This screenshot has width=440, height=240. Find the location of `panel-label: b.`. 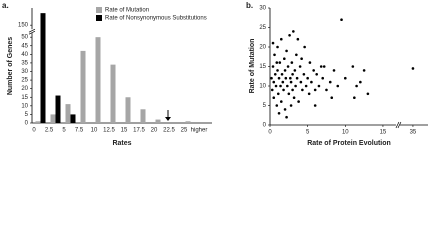

panel-label: b. is located at coordinates (249, 5).